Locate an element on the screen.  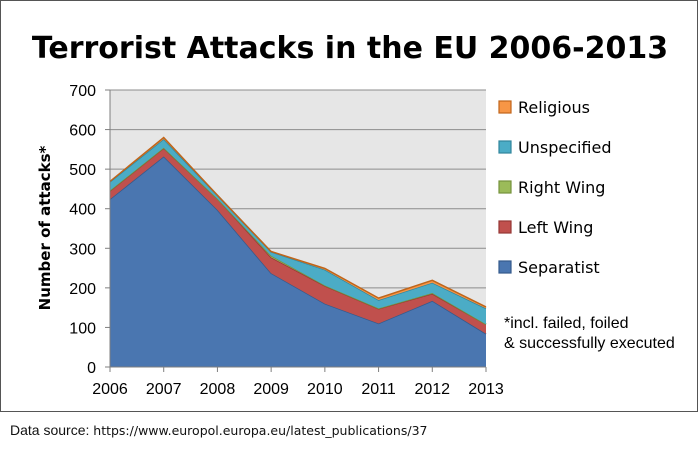
x-tick-label: 2013 is located at coordinates (486, 389).